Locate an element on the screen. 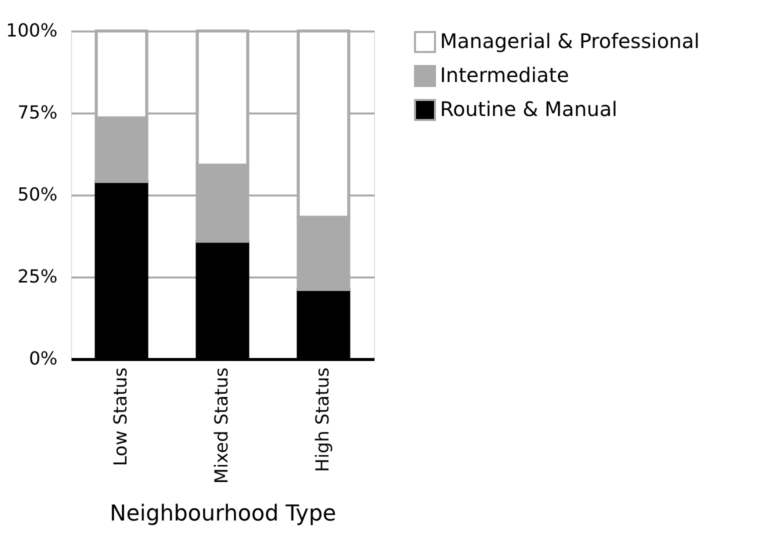  y-tick-label: 25% is located at coordinates (37, 277).